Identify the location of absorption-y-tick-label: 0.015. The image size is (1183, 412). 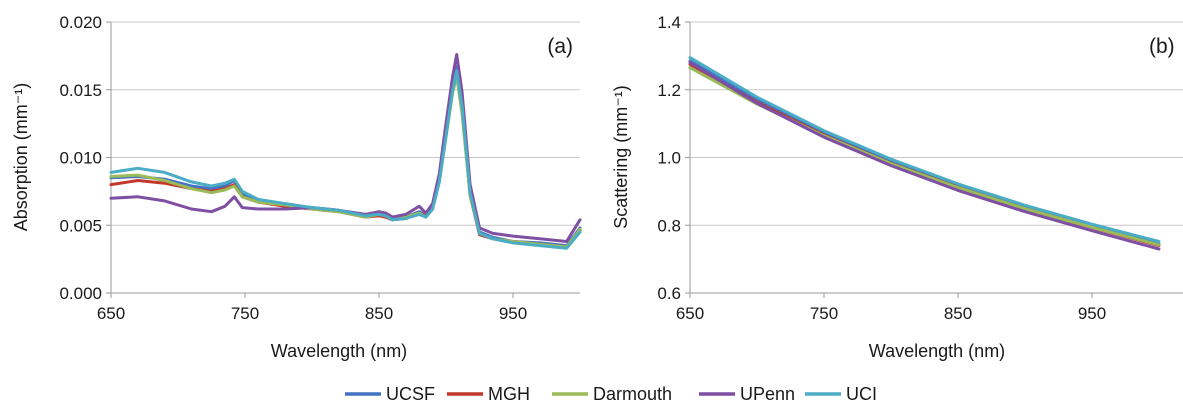
(80, 90).